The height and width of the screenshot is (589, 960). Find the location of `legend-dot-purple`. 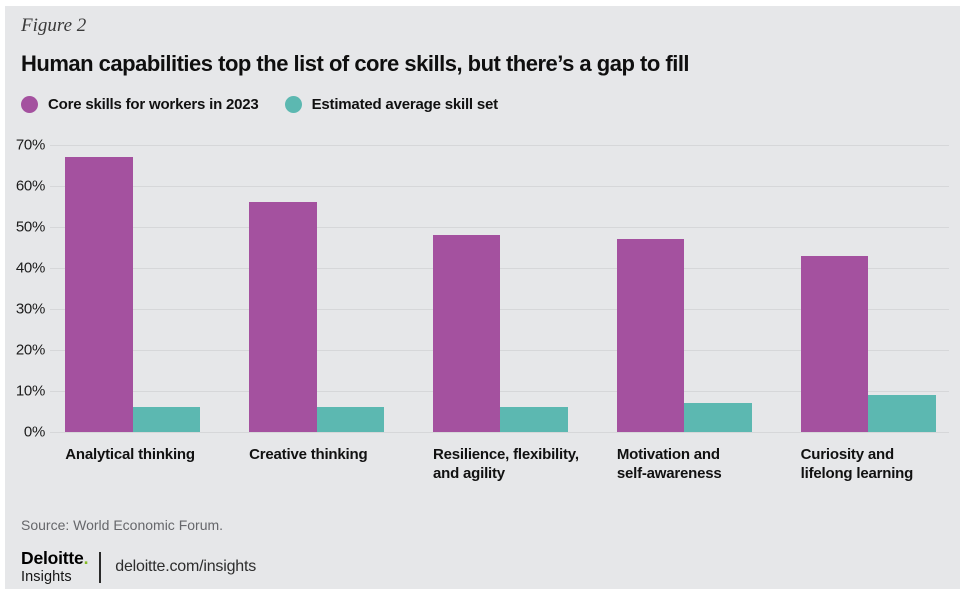

legend-dot-purple is located at coordinates (29, 104).